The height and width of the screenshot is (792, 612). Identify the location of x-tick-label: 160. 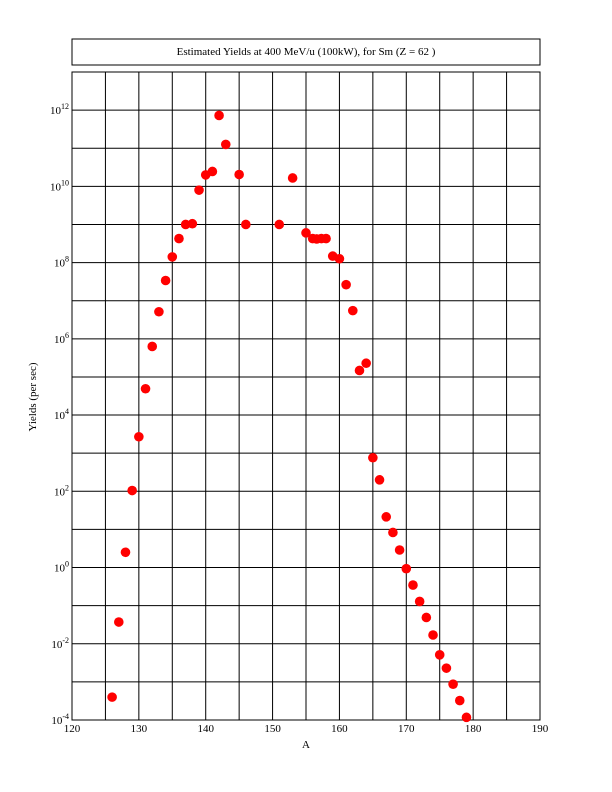
(339, 729).